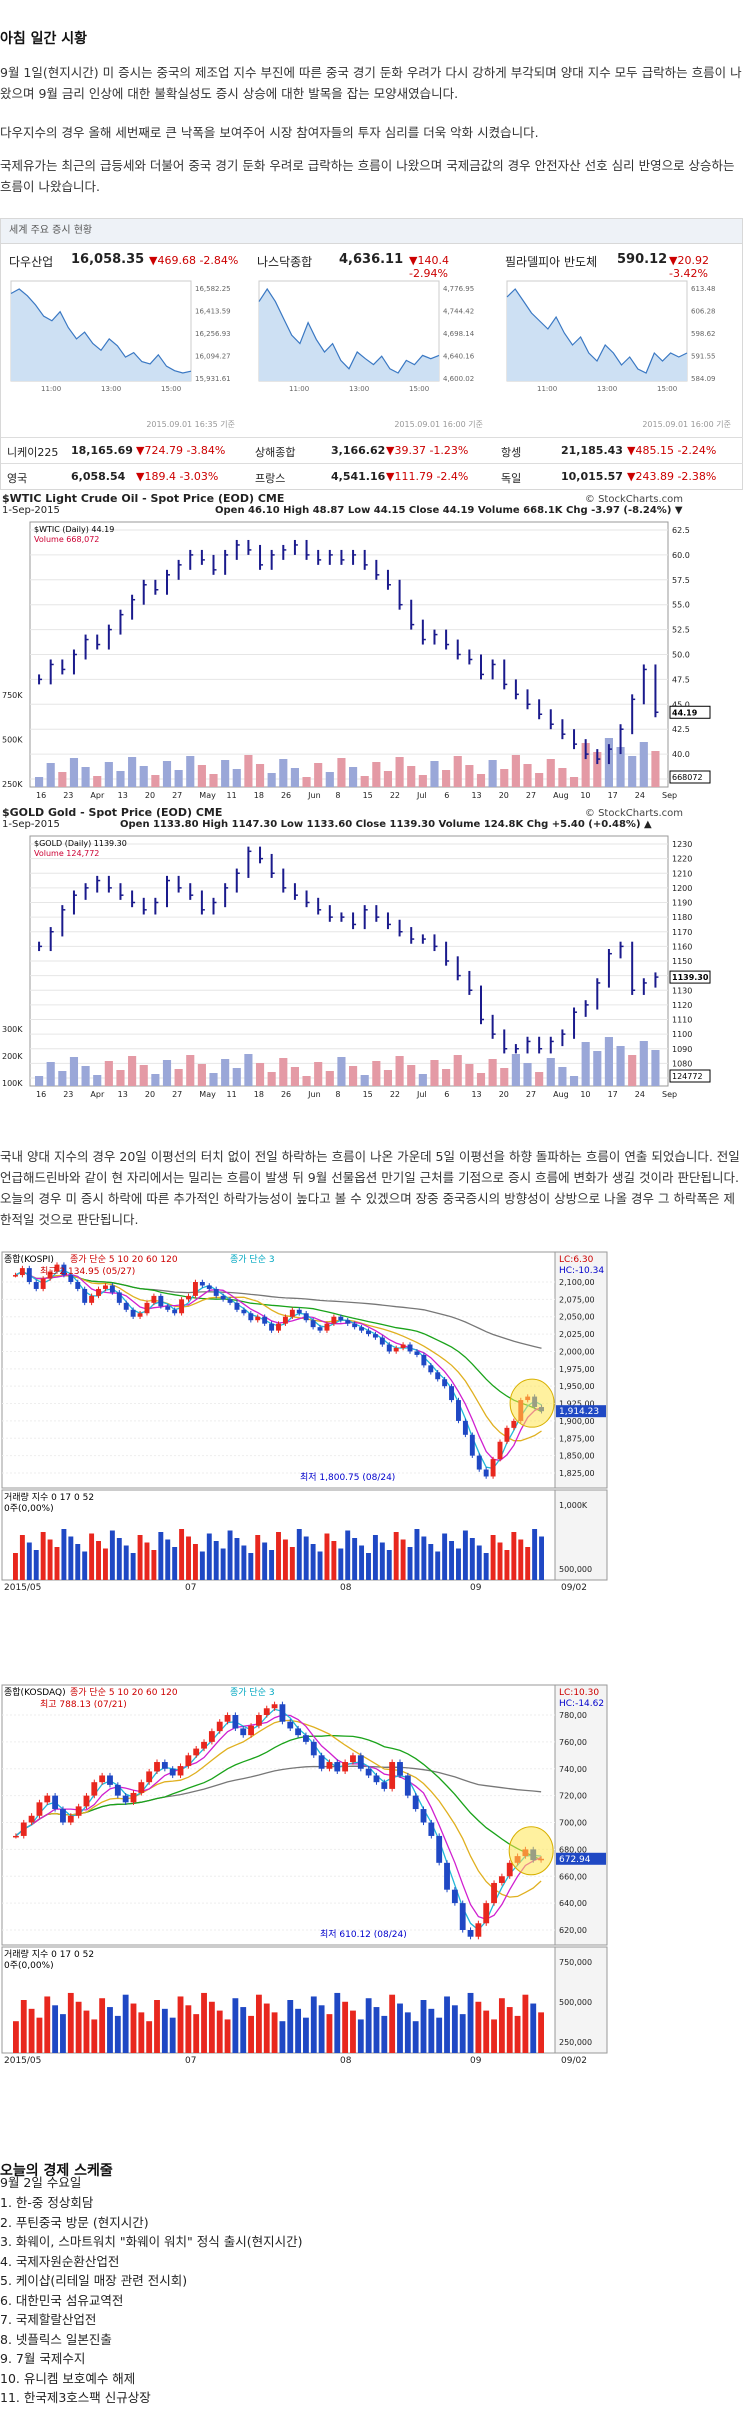 This screenshot has height=2436, width=743. What do you see at coordinates (573, 1742) in the screenshot?
I see `ytick-label: 760,00` at bounding box center [573, 1742].